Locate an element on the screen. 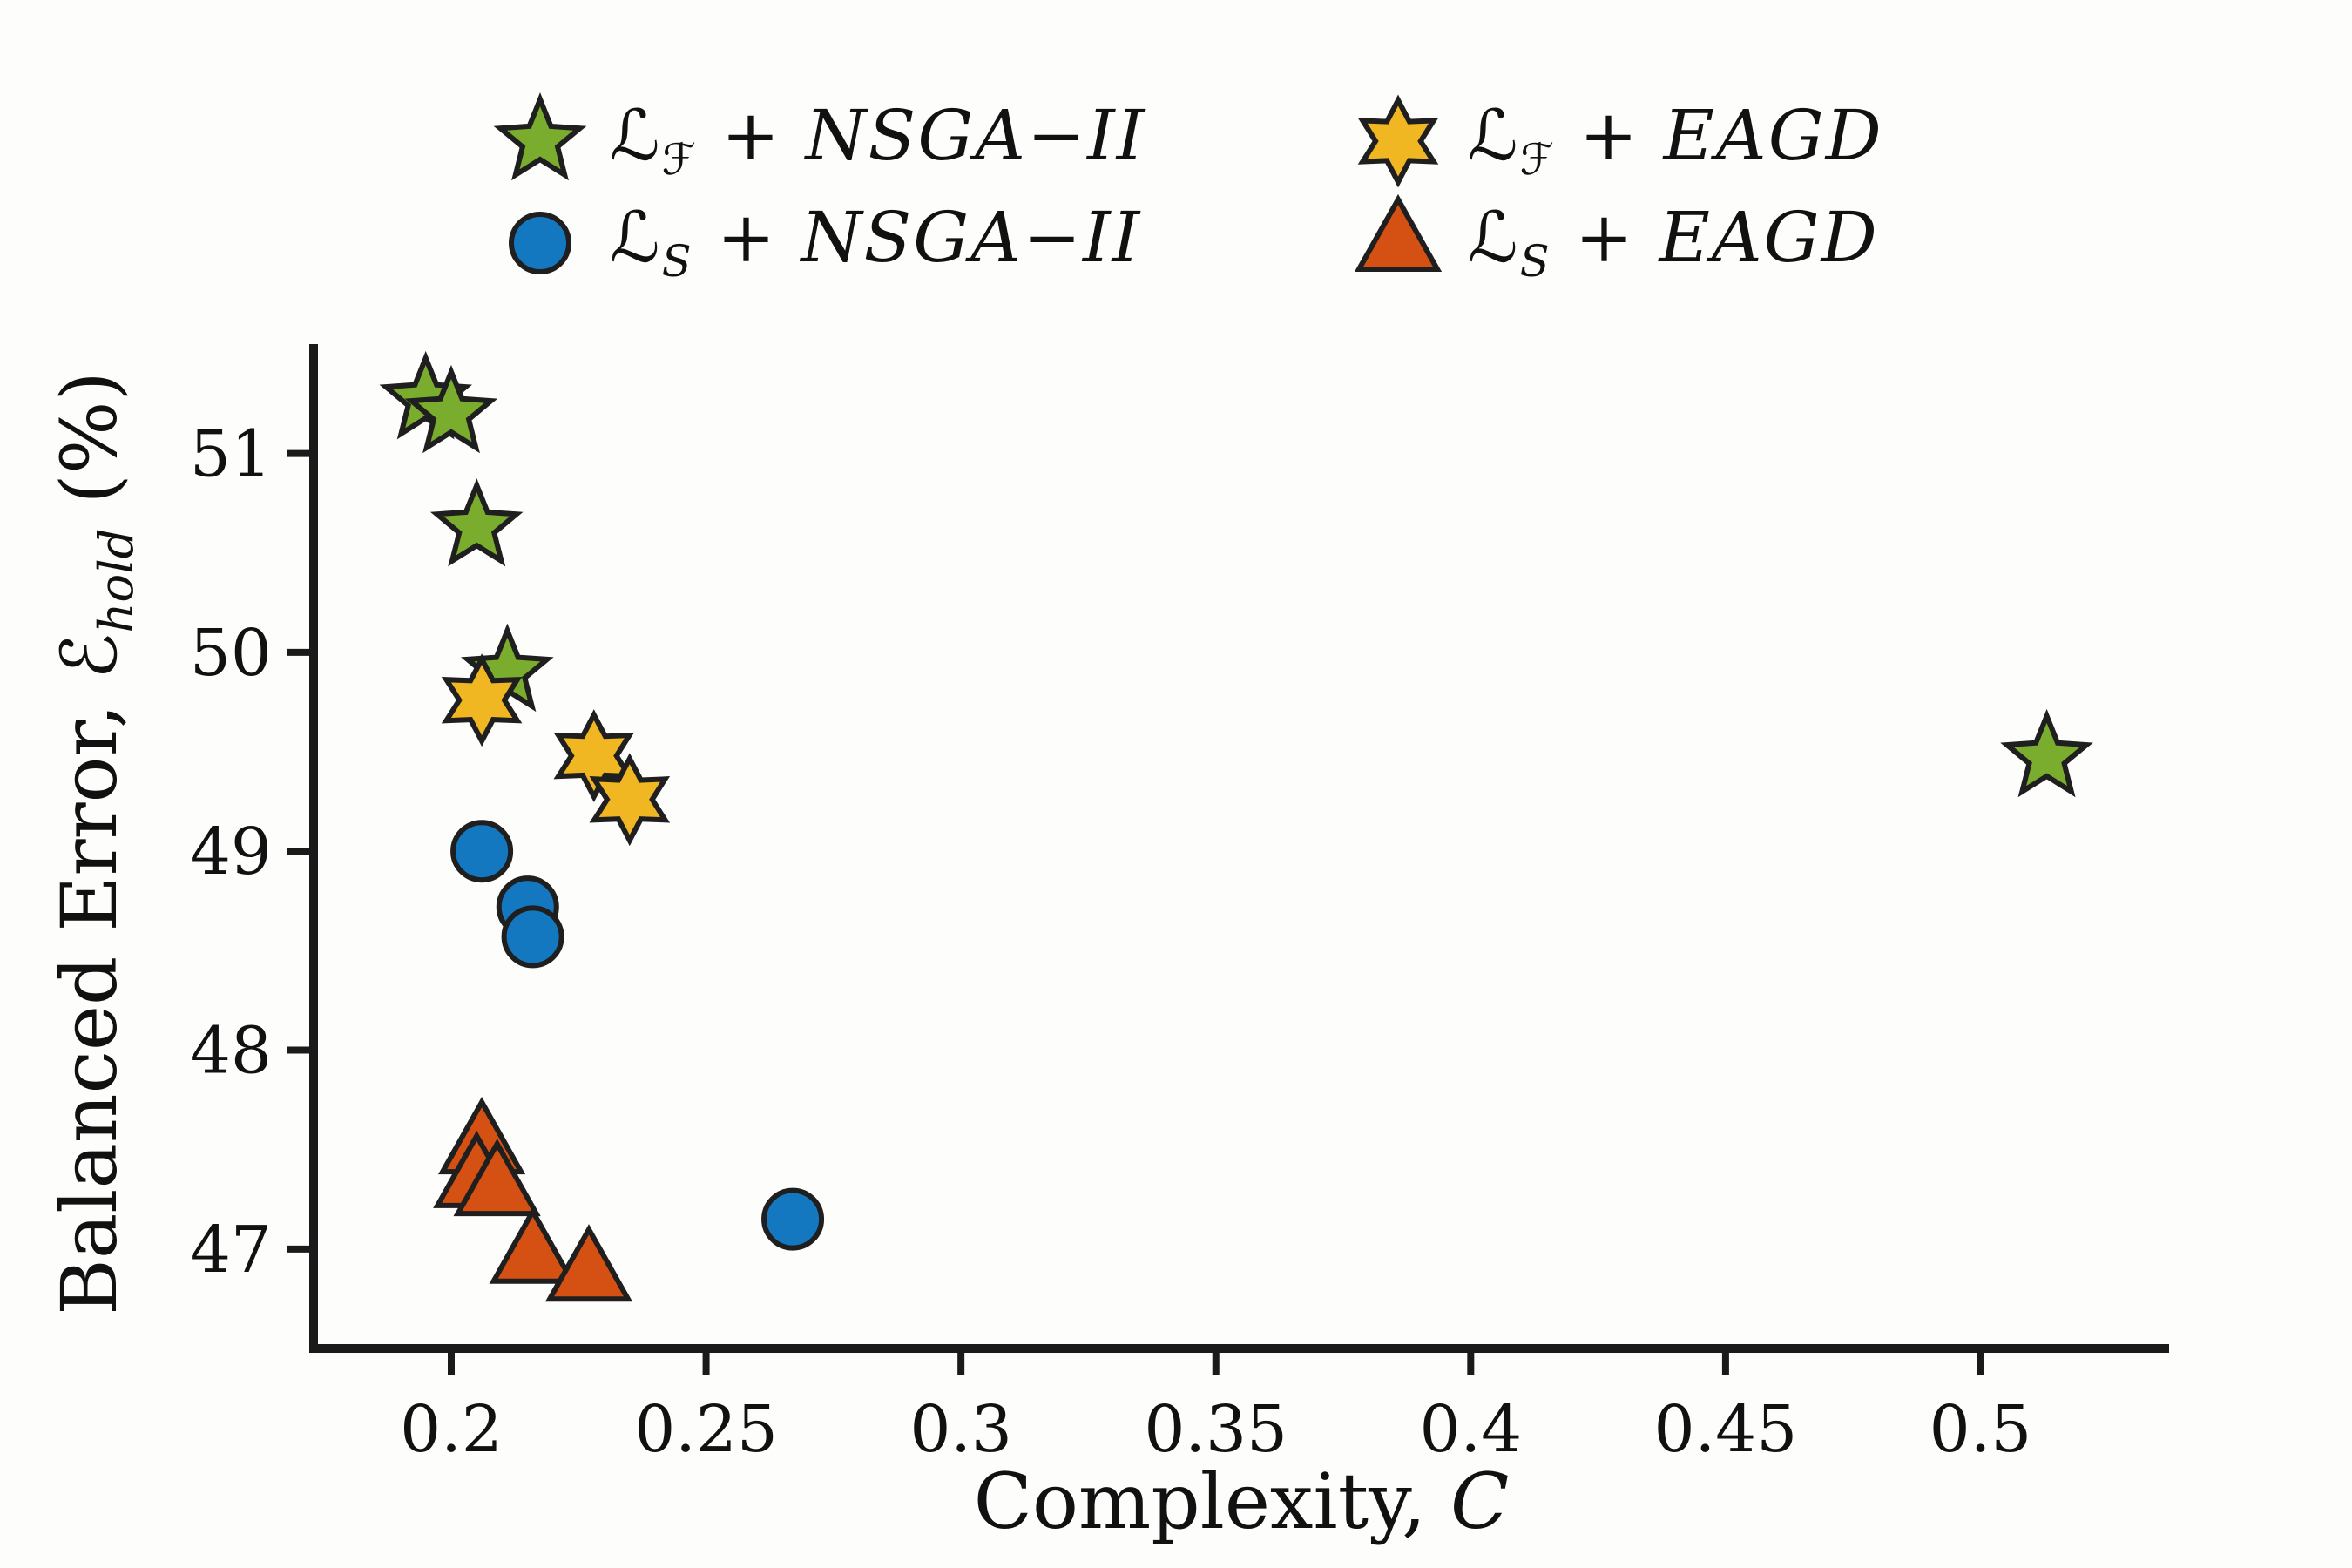 The height and width of the screenshot is (1568, 2352). y-tick-label: 51 is located at coordinates (231, 455).